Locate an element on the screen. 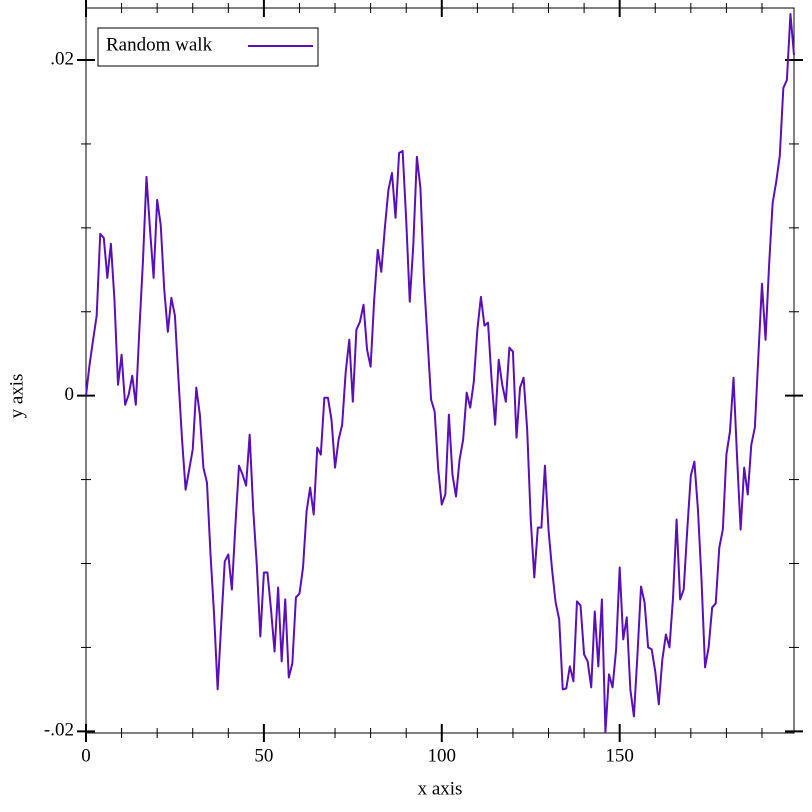  y-tick-label: -.02 is located at coordinates (59, 730).